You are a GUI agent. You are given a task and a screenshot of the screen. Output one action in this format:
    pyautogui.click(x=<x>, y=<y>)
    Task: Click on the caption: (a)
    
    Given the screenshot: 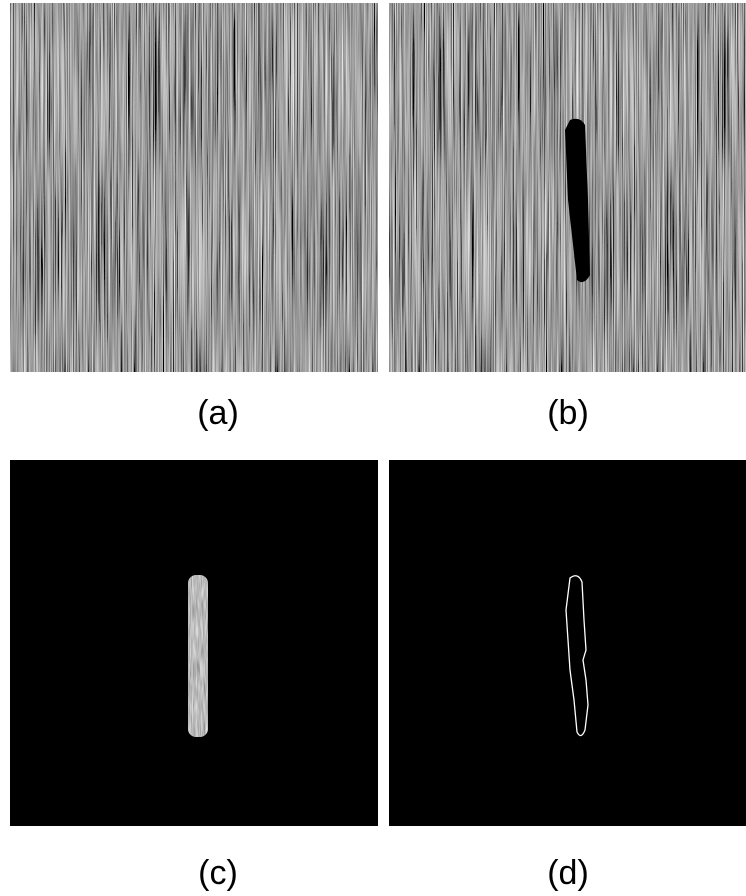 What is the action you would take?
    pyautogui.click(x=218, y=413)
    